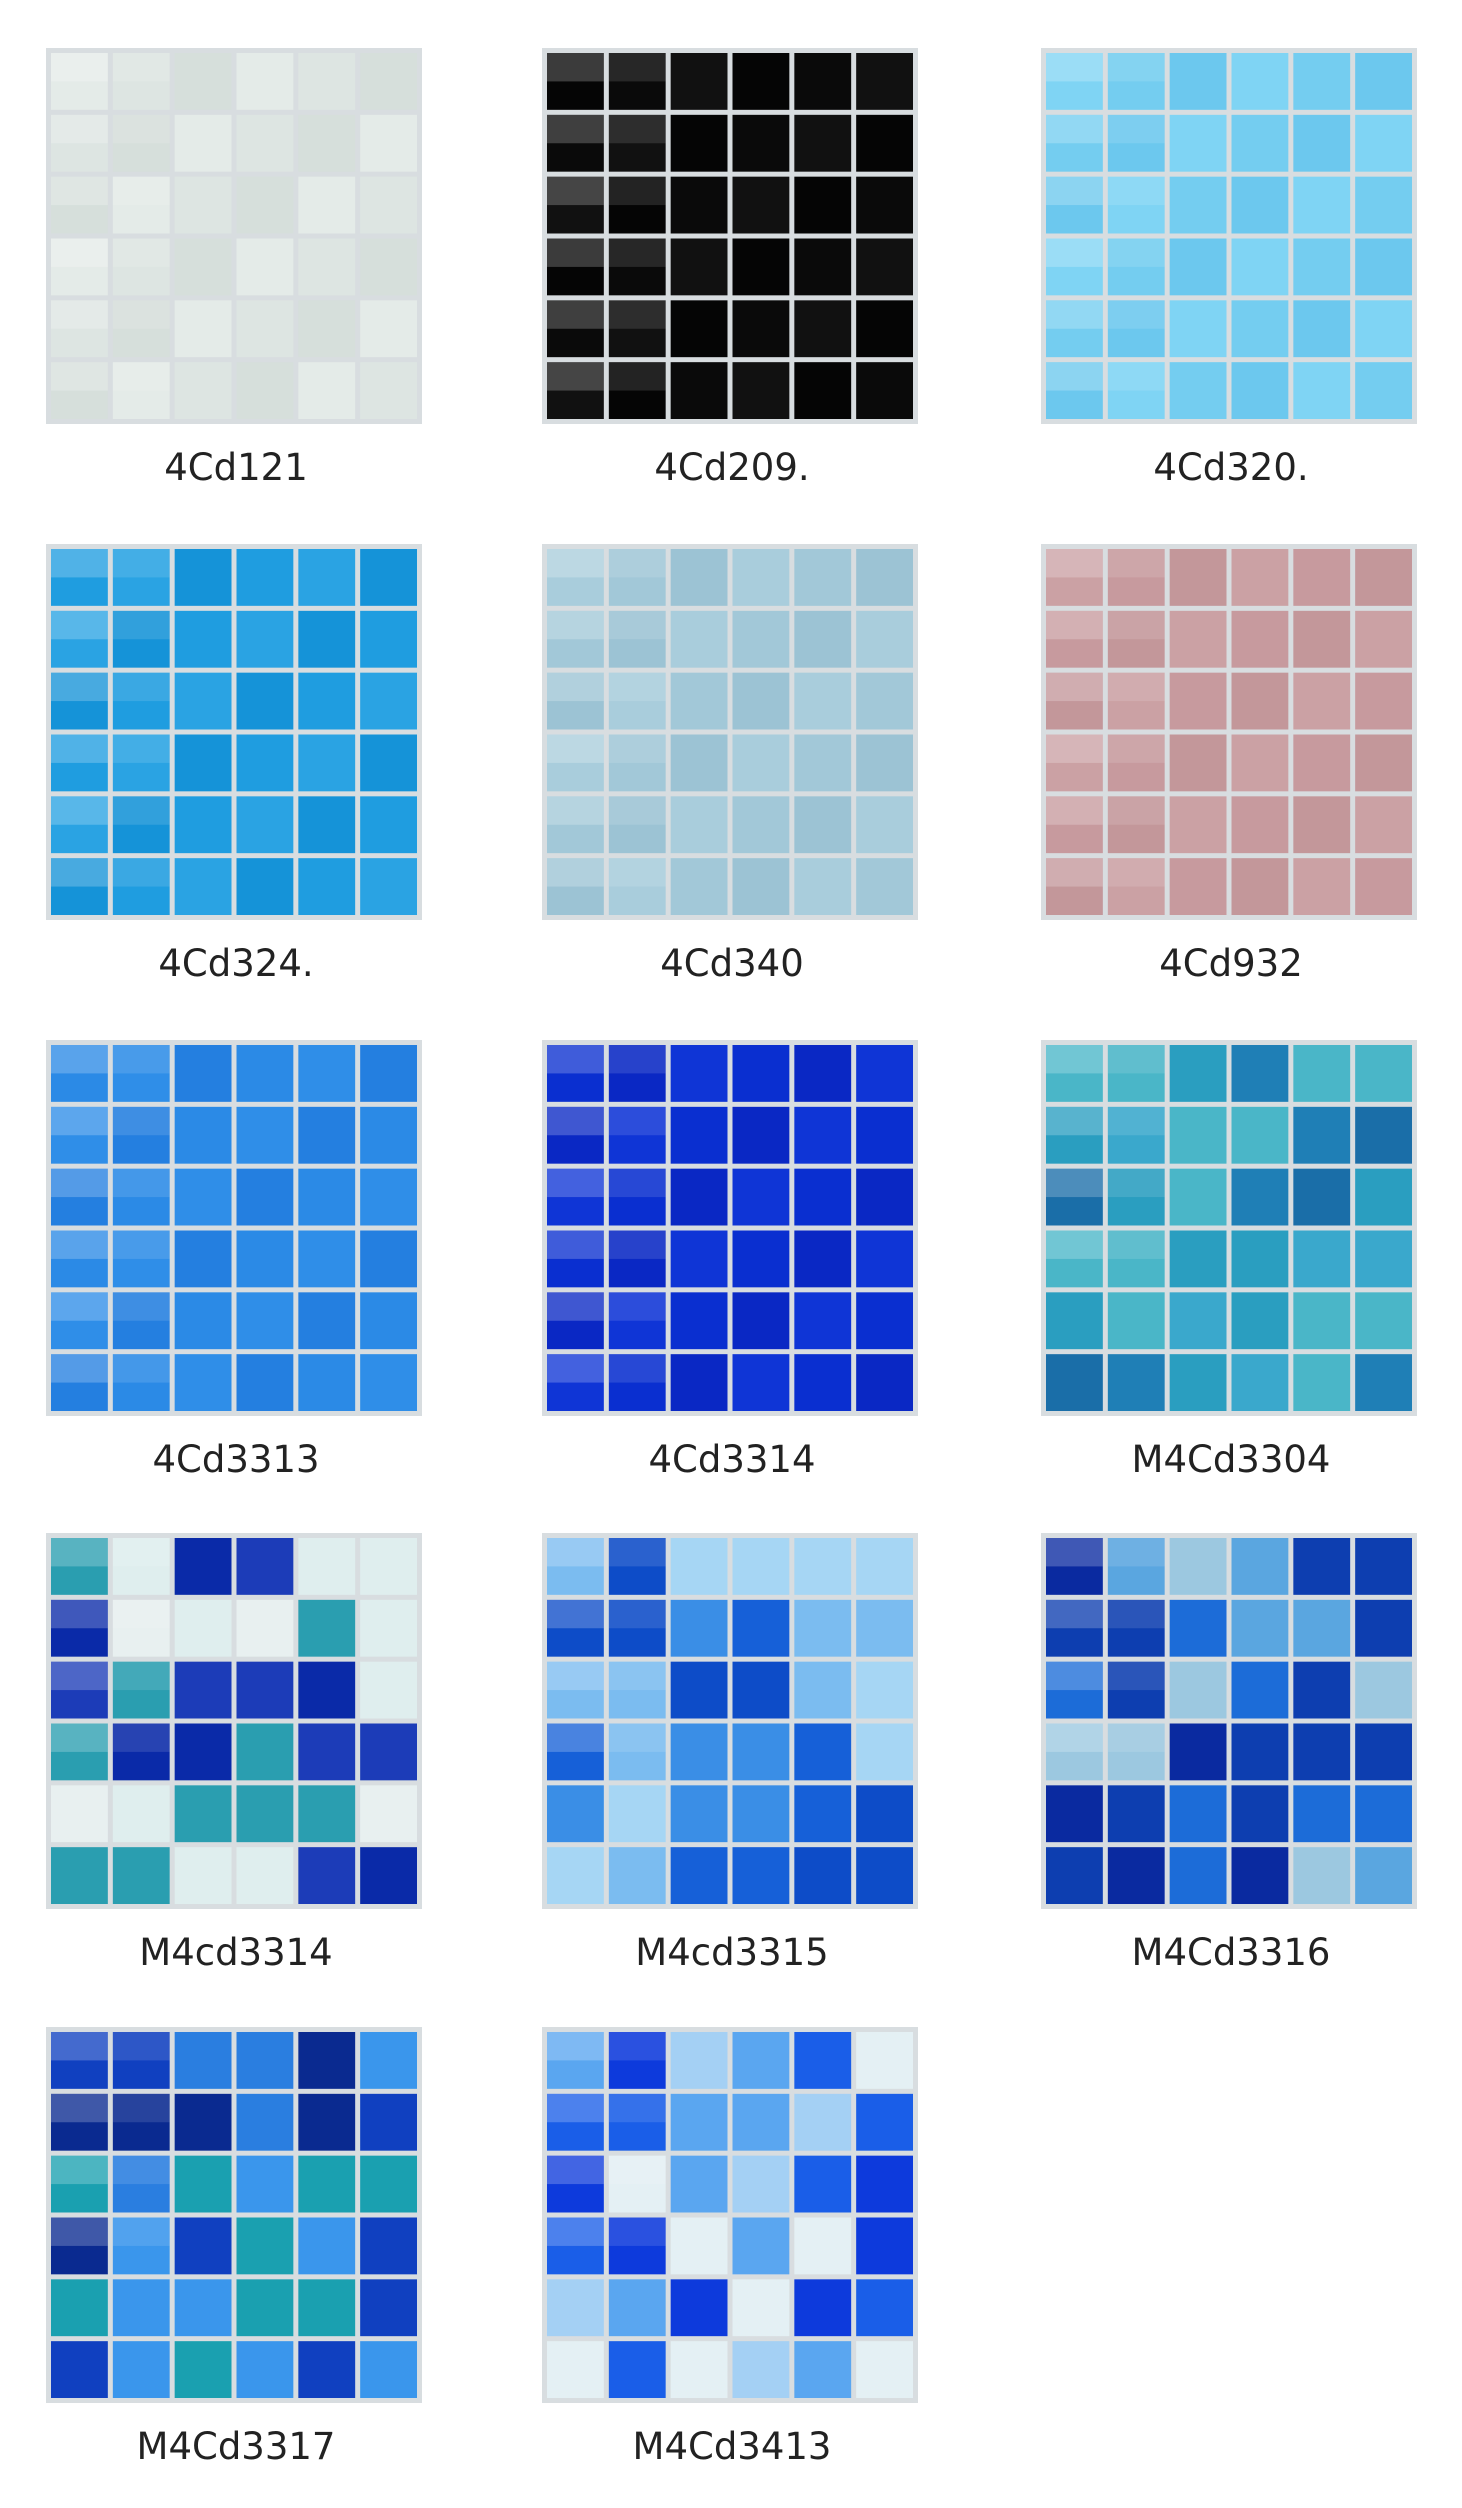 The width and height of the screenshot is (1462, 2508). What do you see at coordinates (236, 2446) in the screenshot?
I see `product-label: M4Cd3317` at bounding box center [236, 2446].